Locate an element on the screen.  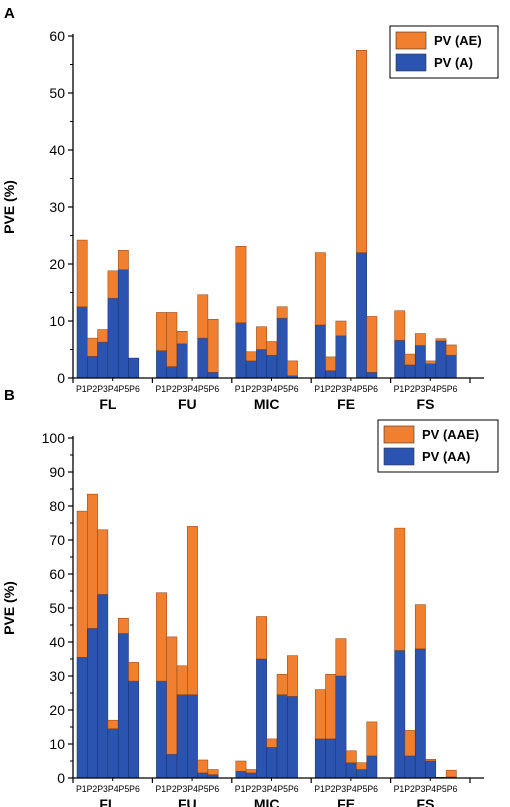
bar-MIC-p5-bottom is located at coordinates (282, 348).